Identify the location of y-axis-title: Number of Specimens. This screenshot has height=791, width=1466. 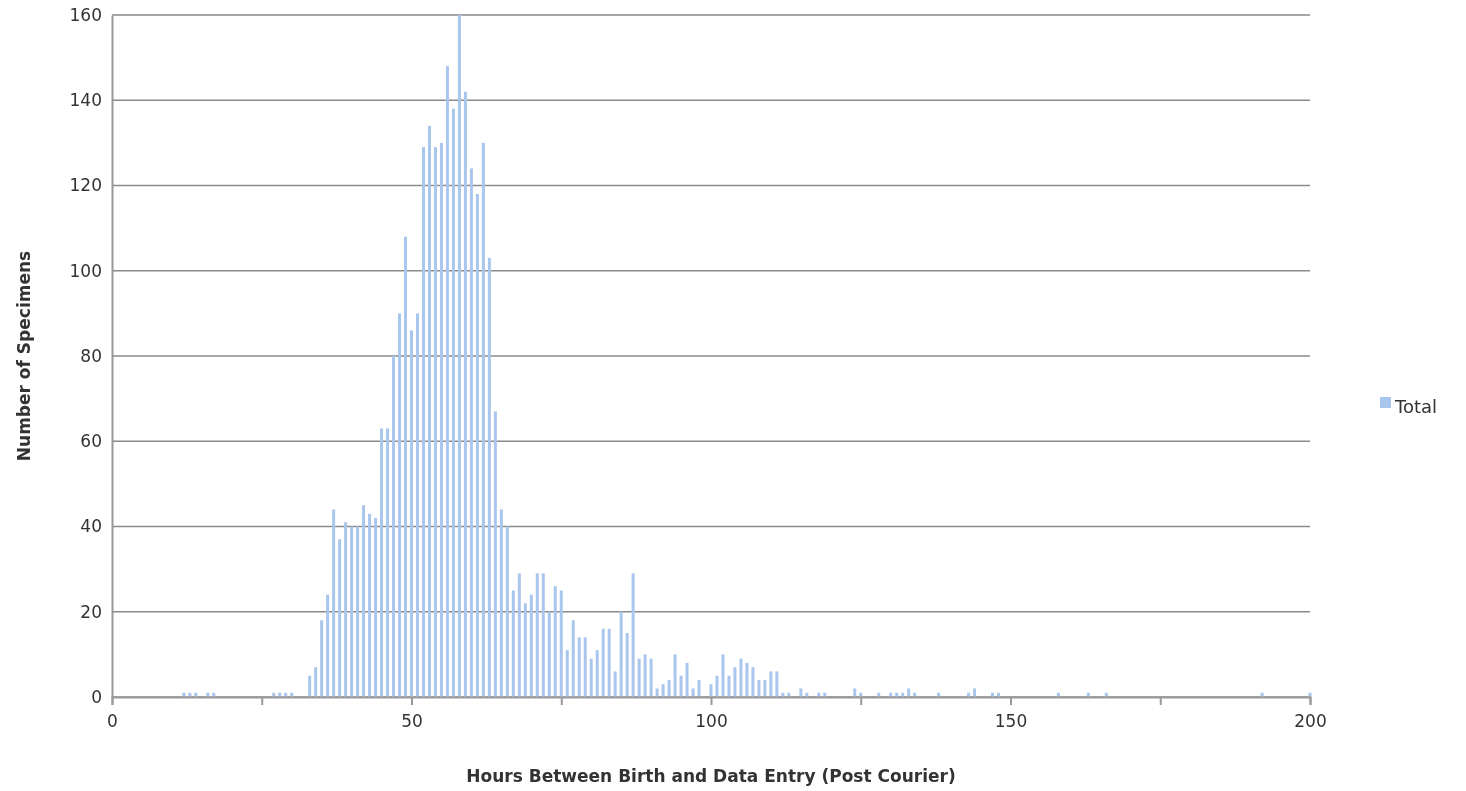
(24, 356).